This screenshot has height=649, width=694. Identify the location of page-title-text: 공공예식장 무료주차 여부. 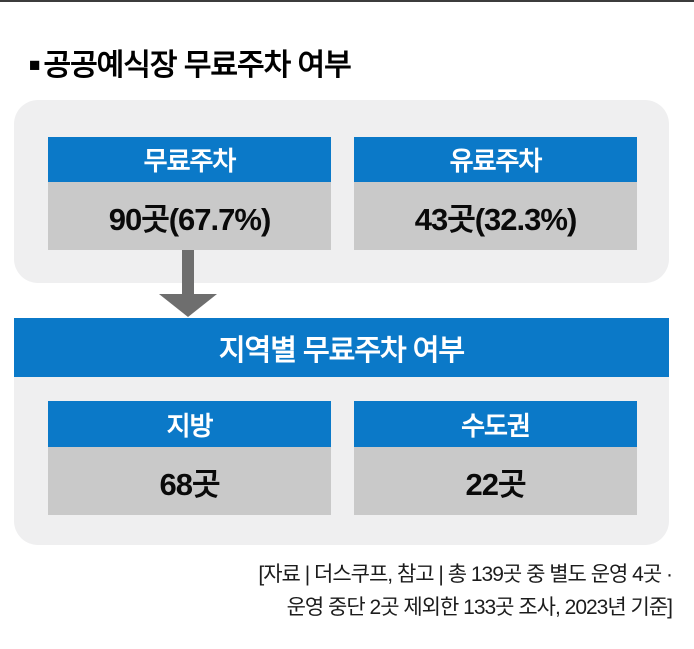
(197, 65).